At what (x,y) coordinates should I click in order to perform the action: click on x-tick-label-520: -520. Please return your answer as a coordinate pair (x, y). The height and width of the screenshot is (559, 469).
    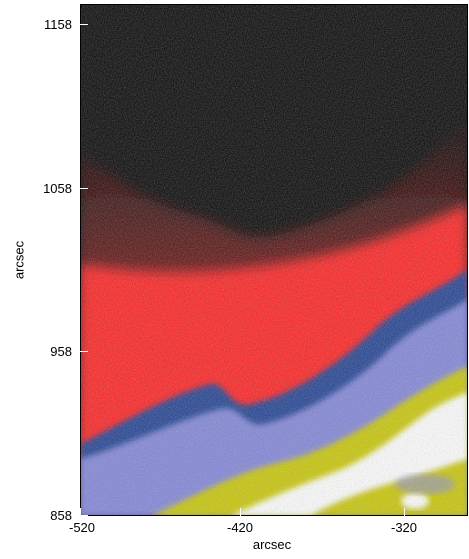
    Looking at the image, I should click on (82, 527).